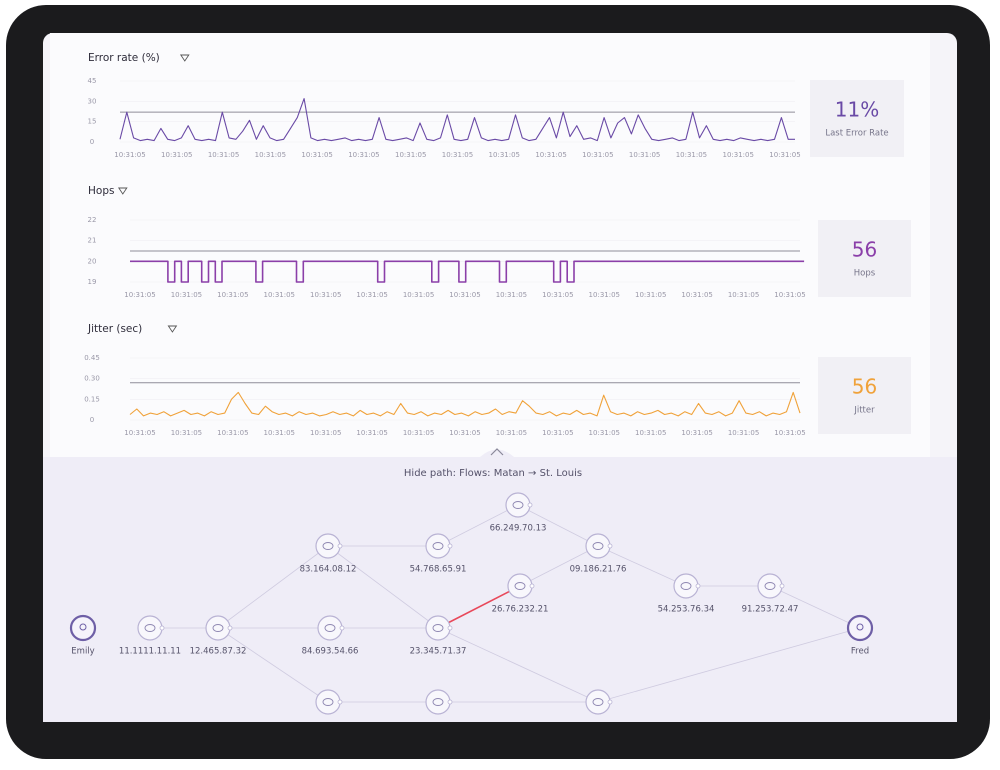  I want to click on node-label: 11.1111.11.11, so click(150, 652).